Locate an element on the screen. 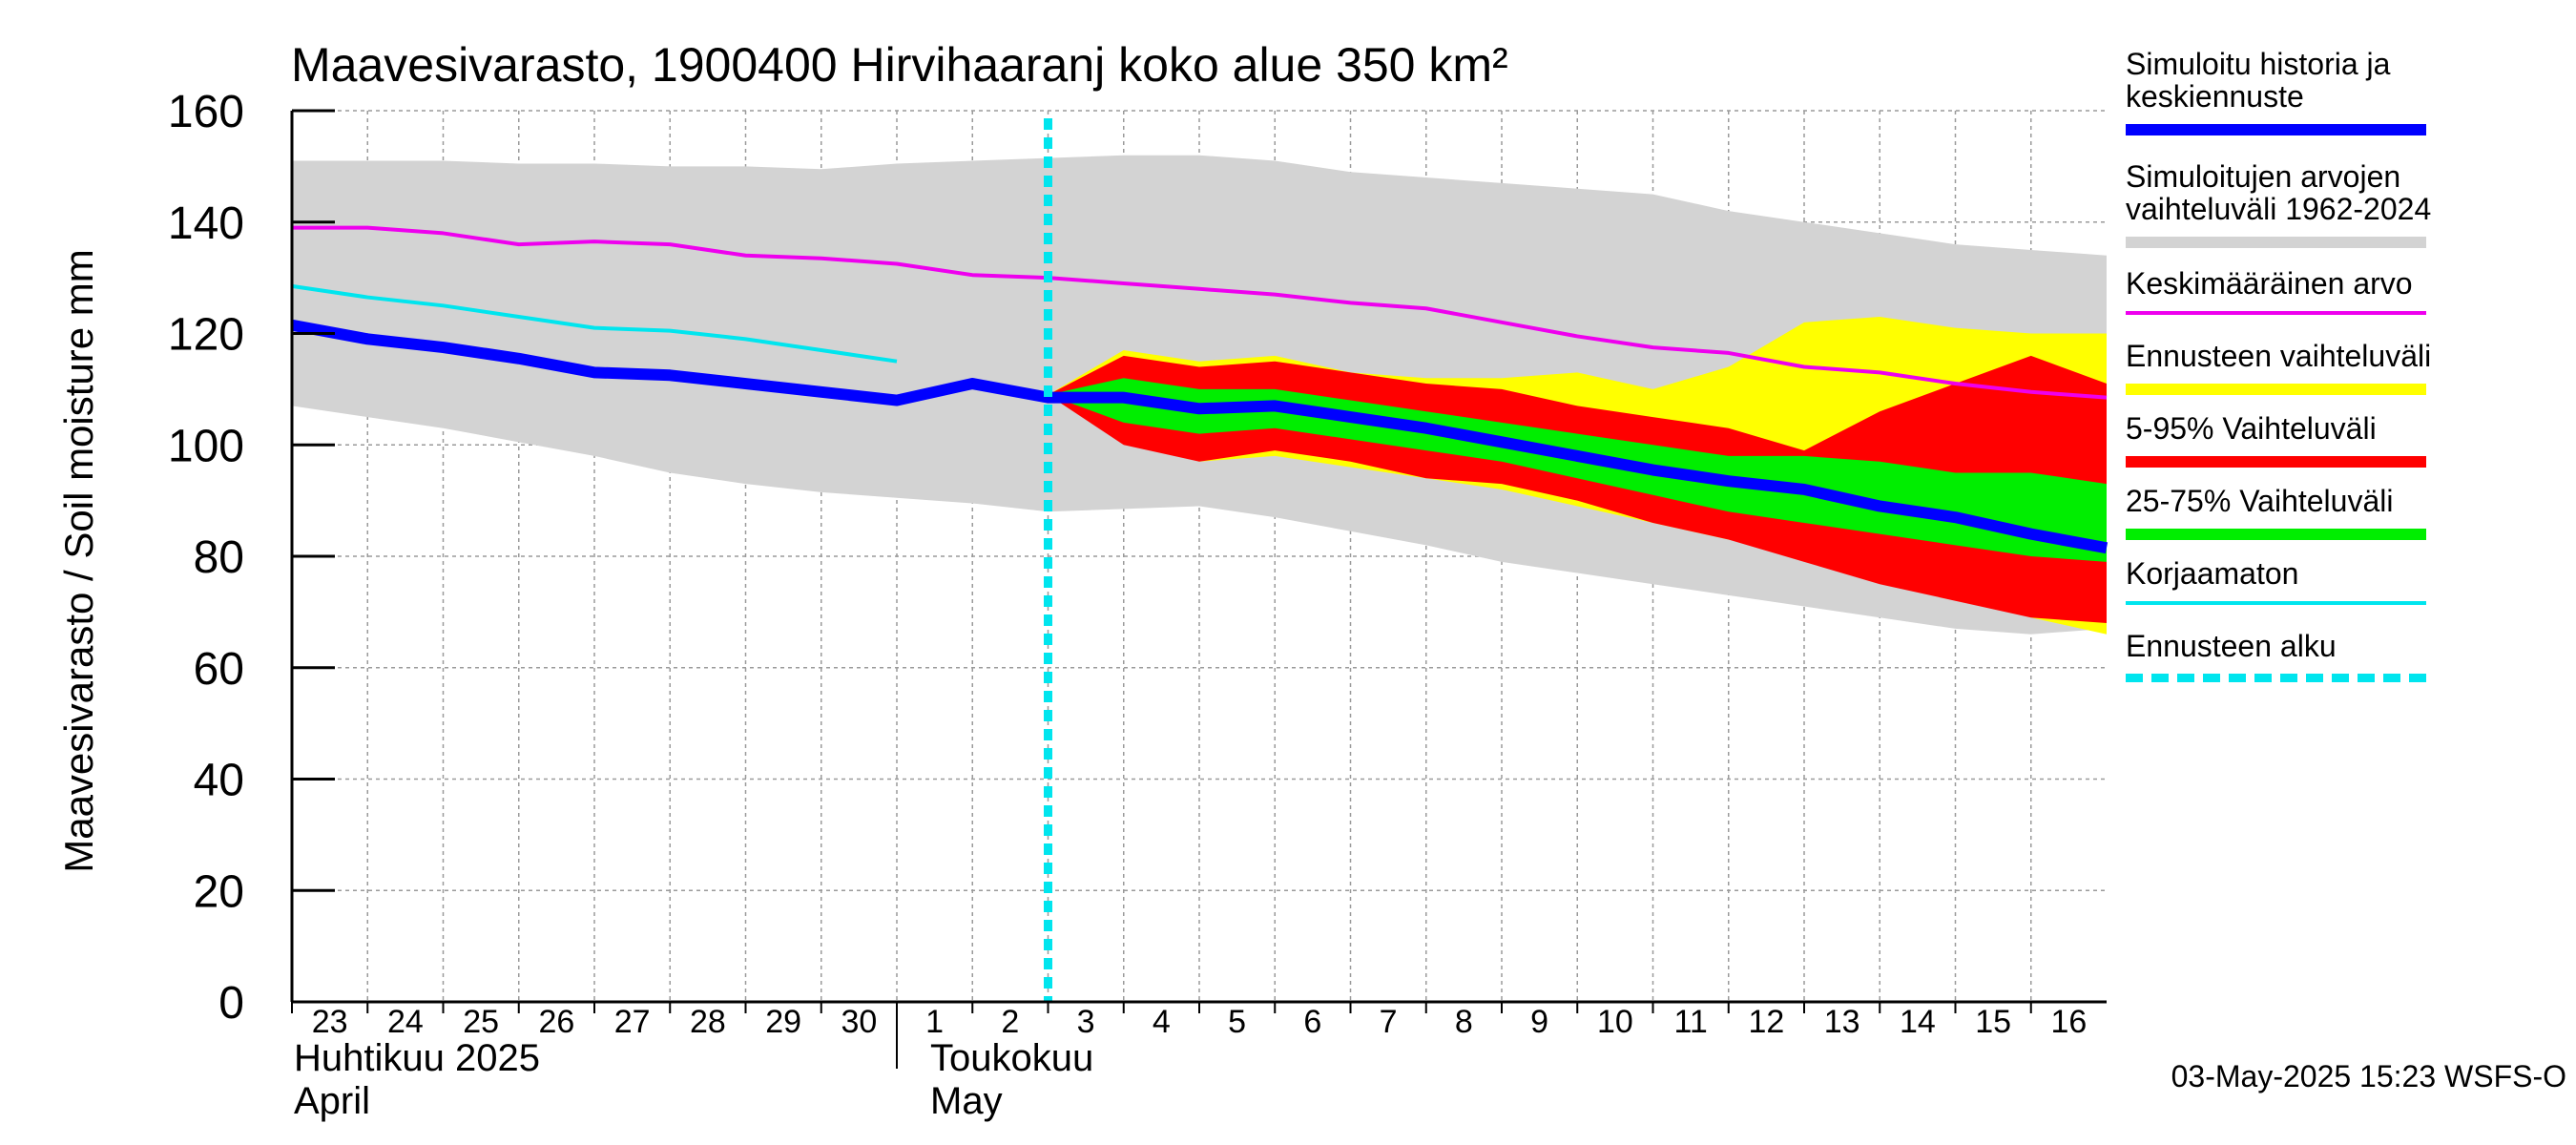 The height and width of the screenshot is (1145, 2576). legend-item: Ennusteen vaihteluväli is located at coordinates (2326, 367).